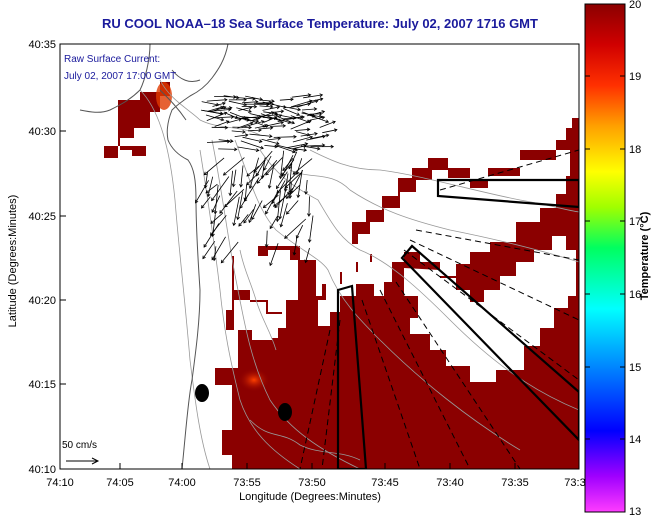 This screenshot has width=651, height=518. What do you see at coordinates (635, 222) in the screenshot?
I see `colorbar-tick-label: 17` at bounding box center [635, 222].